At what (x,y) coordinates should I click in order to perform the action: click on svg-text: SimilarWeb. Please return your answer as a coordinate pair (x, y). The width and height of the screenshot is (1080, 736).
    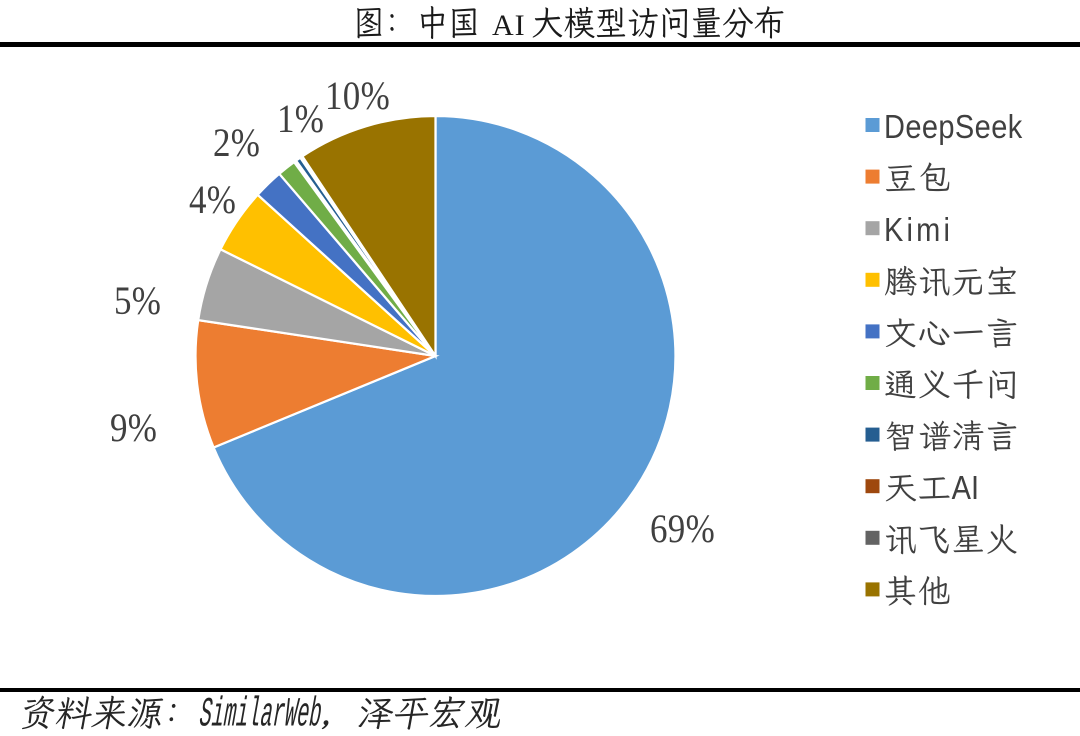
    Looking at the image, I should click on (261, 710).